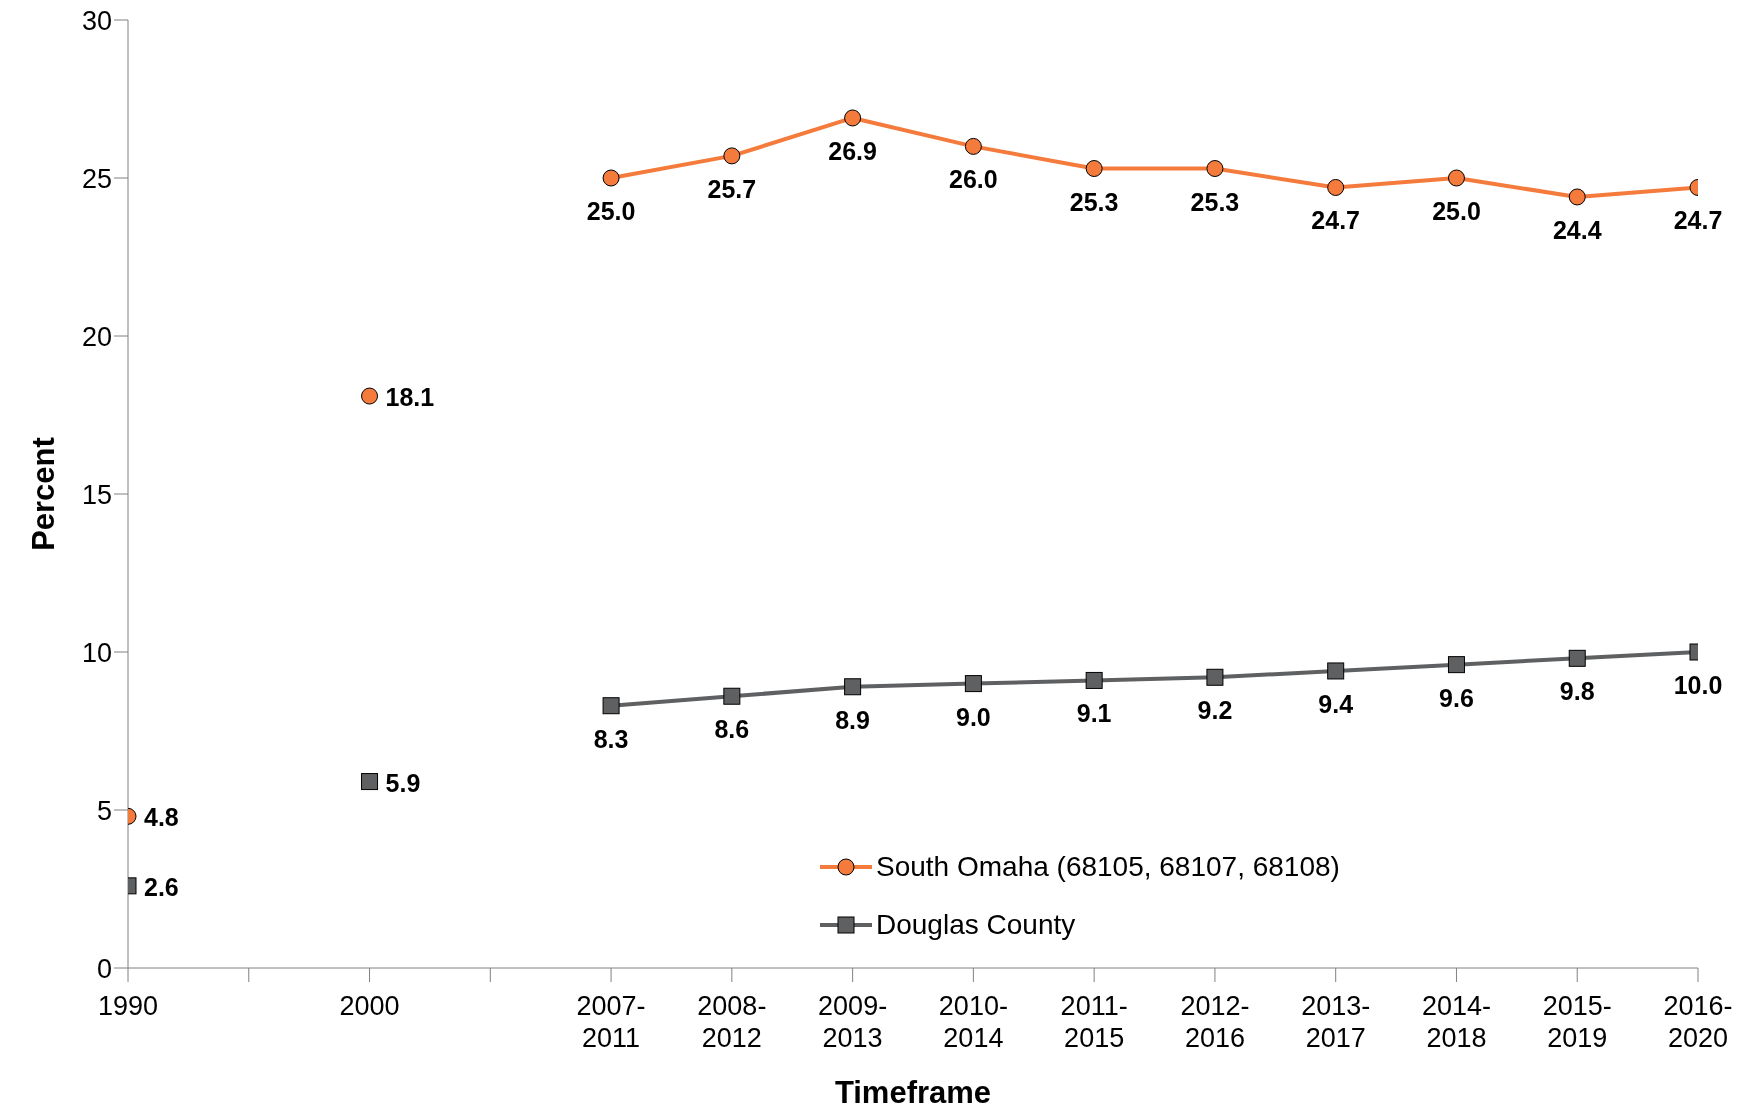 The height and width of the screenshot is (1119, 1750). Describe the element at coordinates (853, 1022) in the screenshot. I see `x-tick-label: 2009-2013` at that location.